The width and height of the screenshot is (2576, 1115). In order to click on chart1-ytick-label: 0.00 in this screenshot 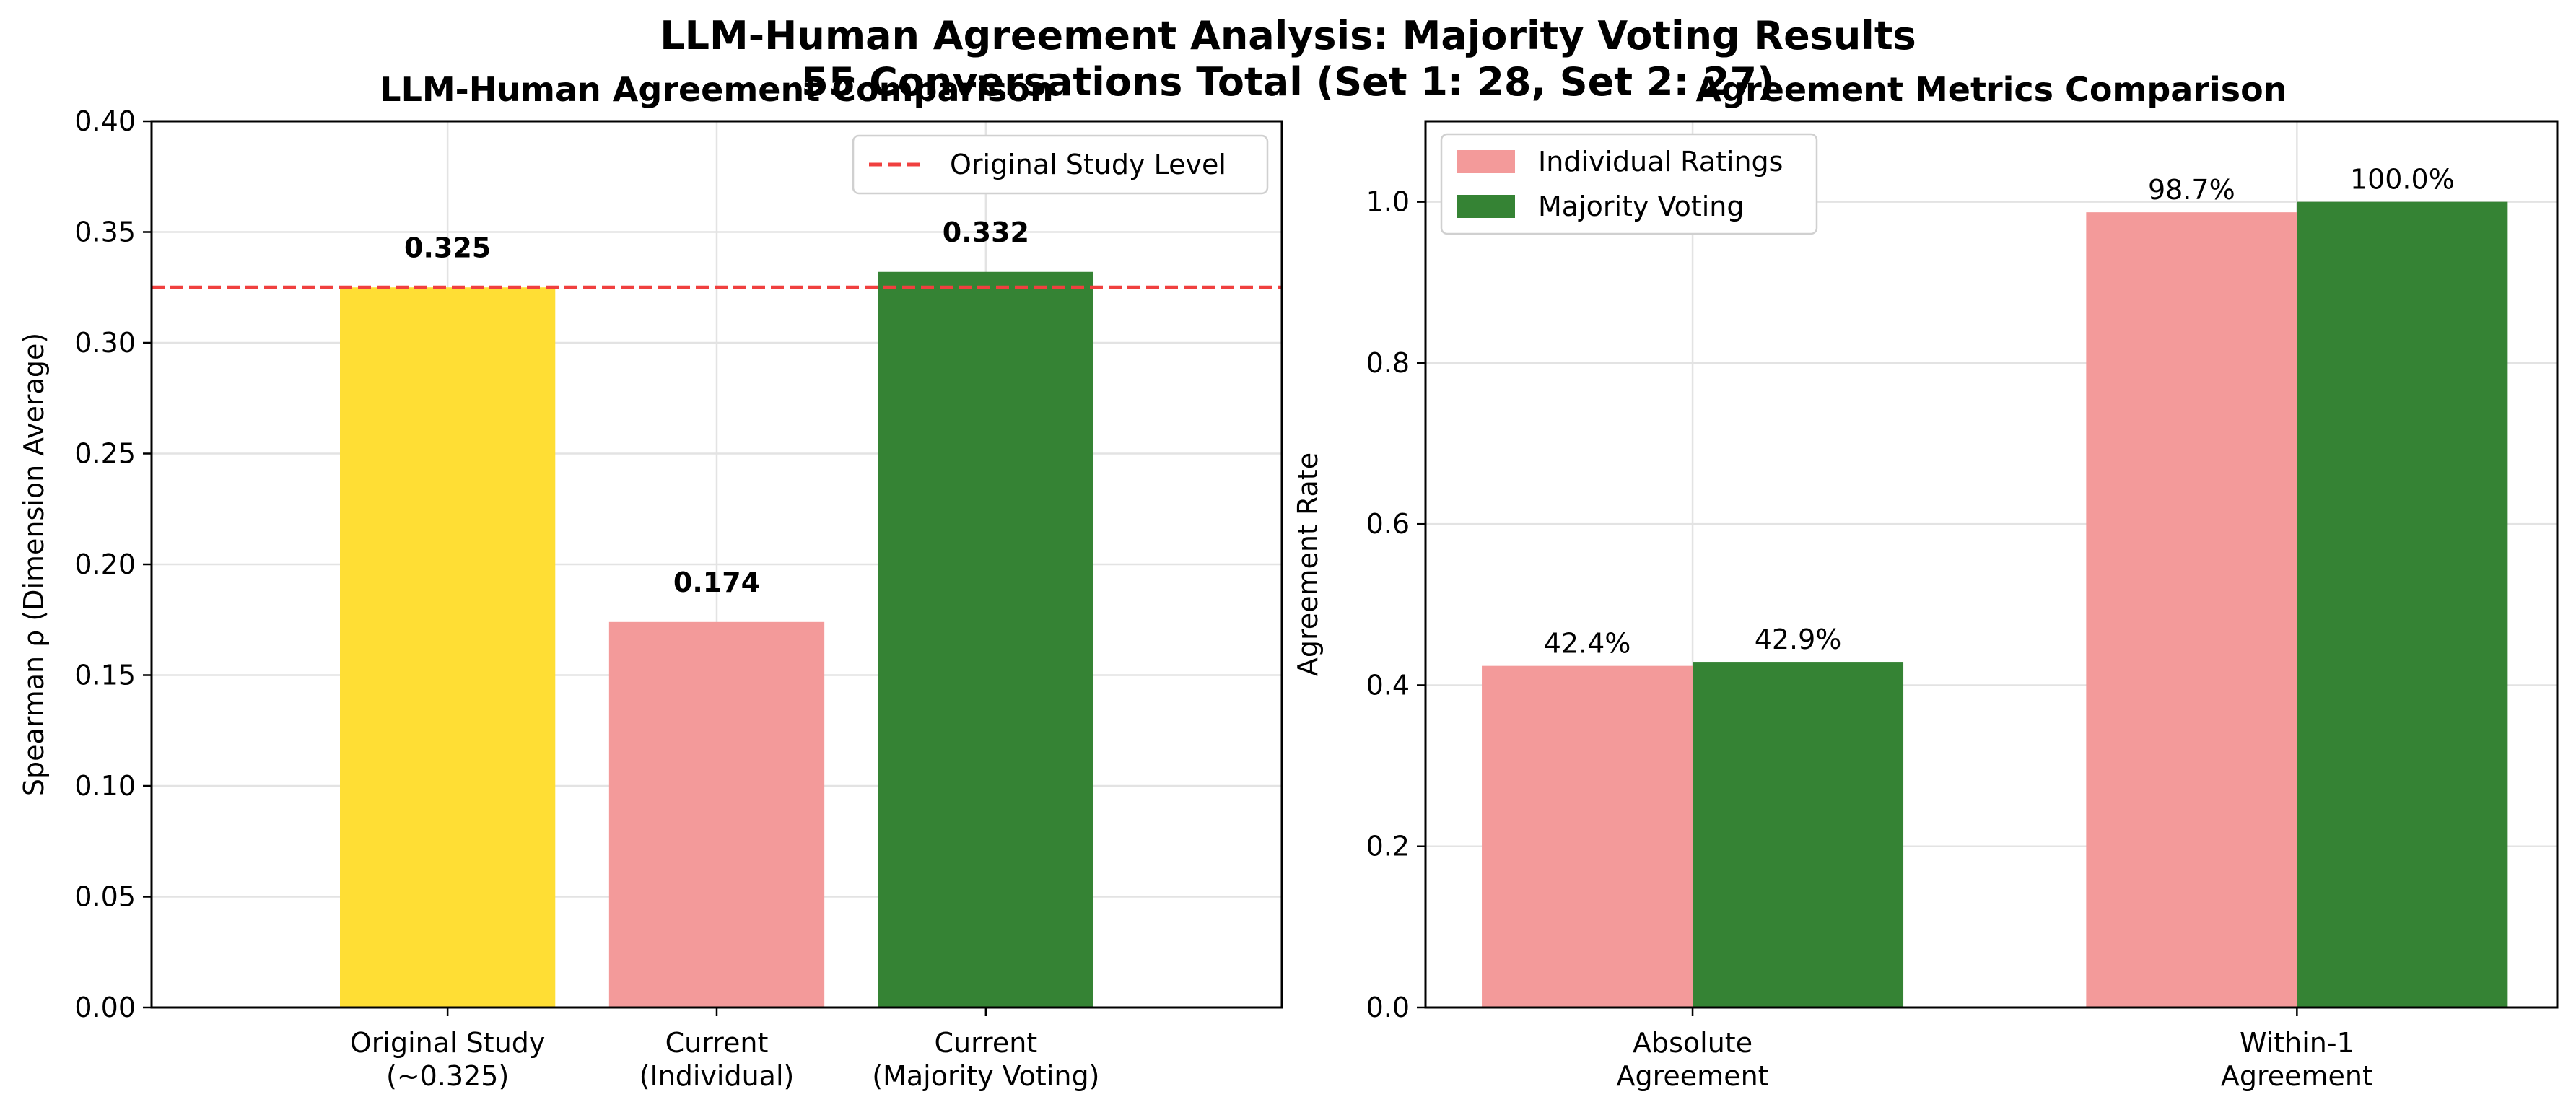, I will do `click(105, 1007)`.